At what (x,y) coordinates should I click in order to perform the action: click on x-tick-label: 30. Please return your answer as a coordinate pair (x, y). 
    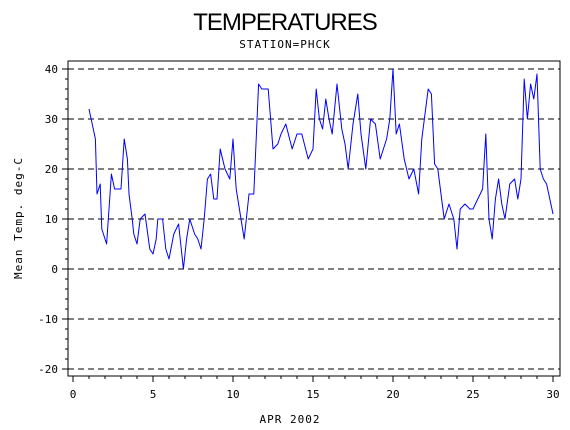
    Looking at the image, I should click on (552, 394).